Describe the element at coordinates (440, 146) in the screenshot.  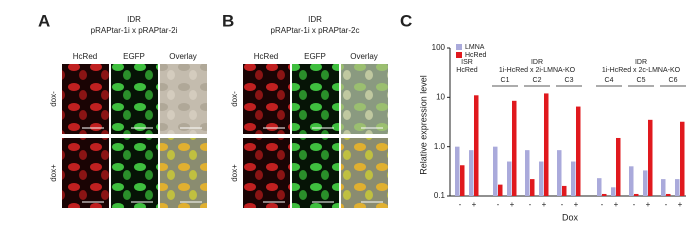
I see `y-tick-label: 1.0` at that location.